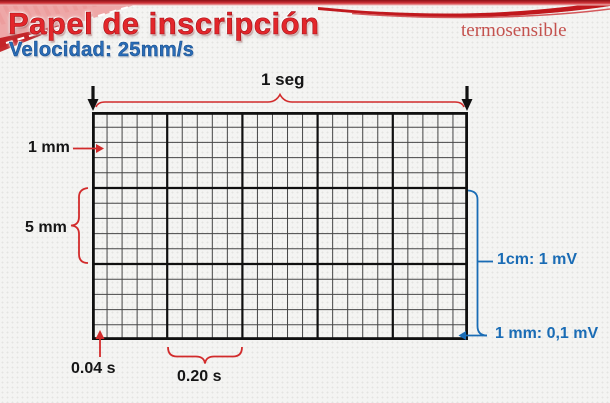 The height and width of the screenshot is (403, 610). Describe the element at coordinates (46, 227) in the screenshot. I see `label-five-mm: 5 mm` at that location.